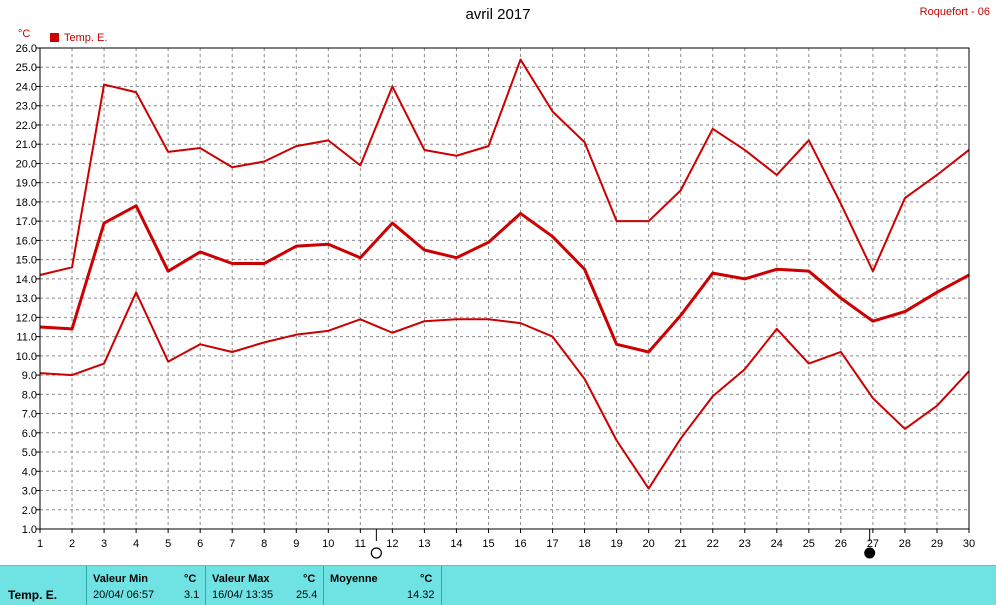  I want to click on y-tick-label: 22.0, so click(26, 126).